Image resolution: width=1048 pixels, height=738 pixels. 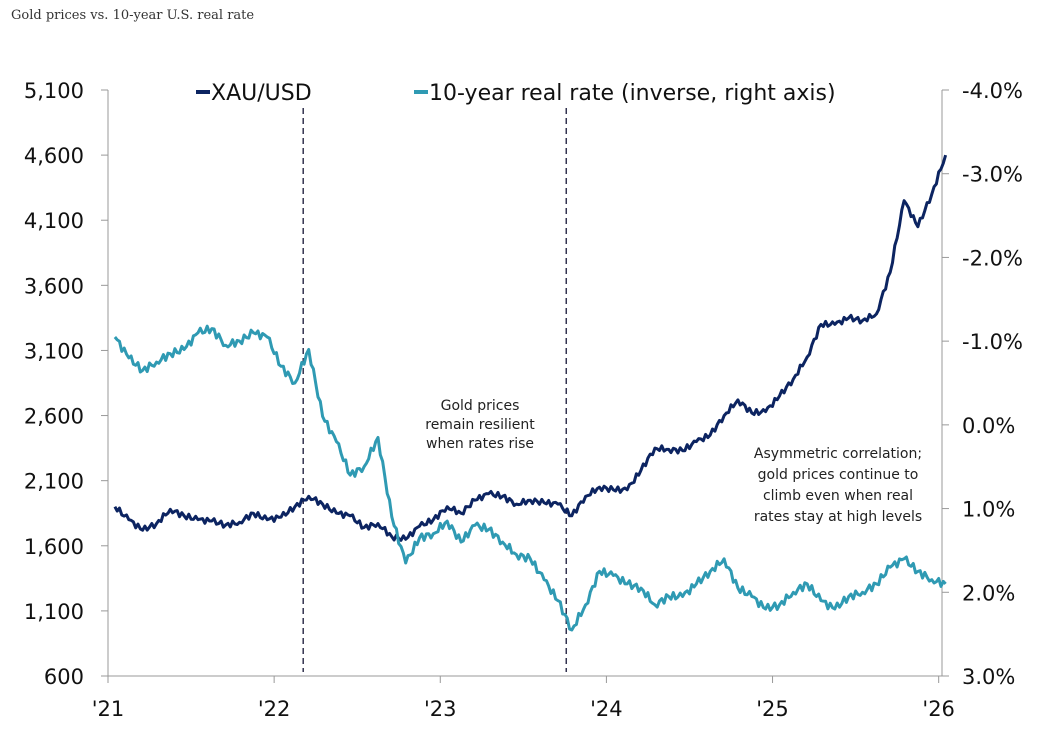 What do you see at coordinates (54, 351) in the screenshot?
I see `left-tick-label: 3,100` at bounding box center [54, 351].